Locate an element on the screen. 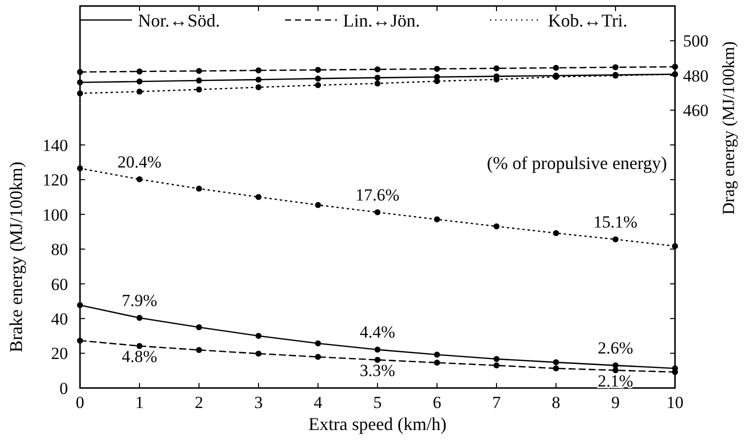 This screenshot has width=750, height=442. x-tick-label: 0 is located at coordinates (80, 402).